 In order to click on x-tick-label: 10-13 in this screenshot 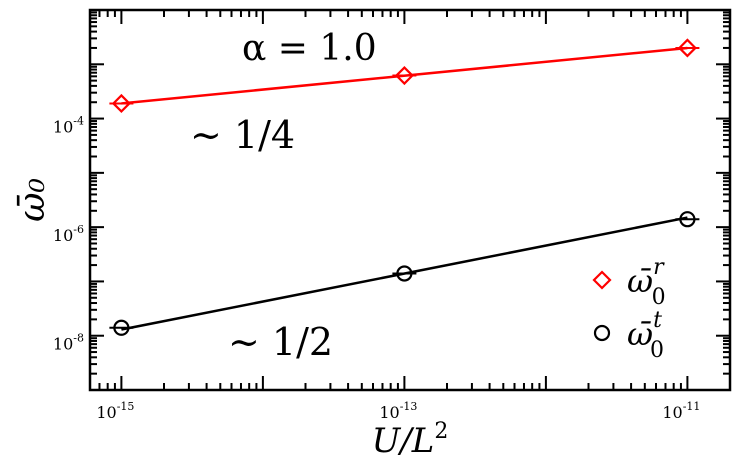, I will do `click(398, 411)`.